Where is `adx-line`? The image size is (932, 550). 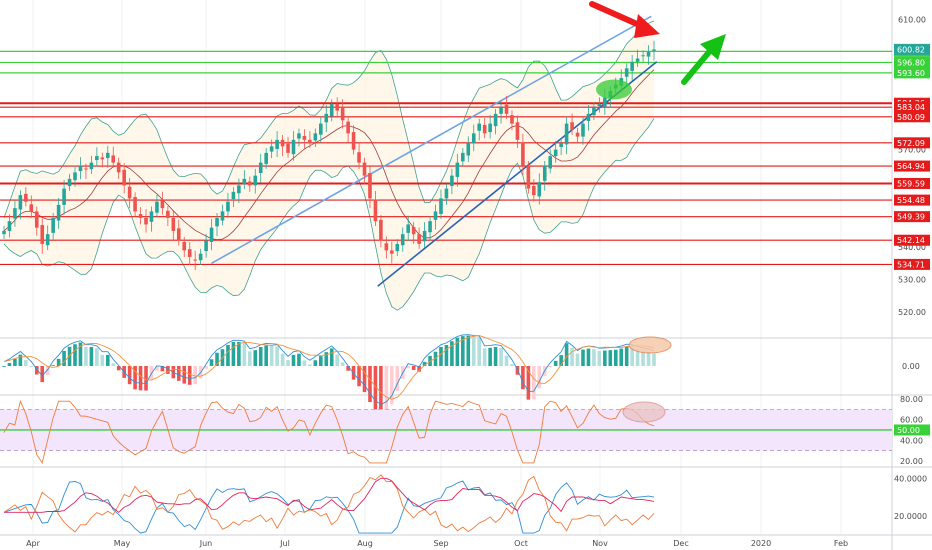 adx-line is located at coordinates (329, 495).